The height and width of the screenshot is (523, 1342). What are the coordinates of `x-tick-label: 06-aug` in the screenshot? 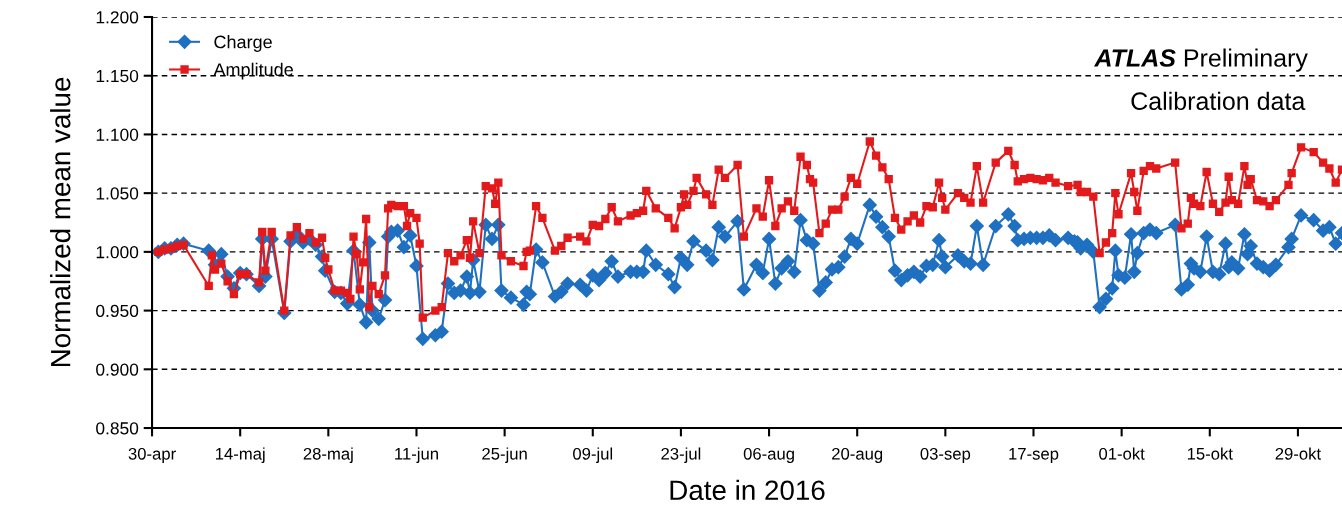 It's located at (768, 455).